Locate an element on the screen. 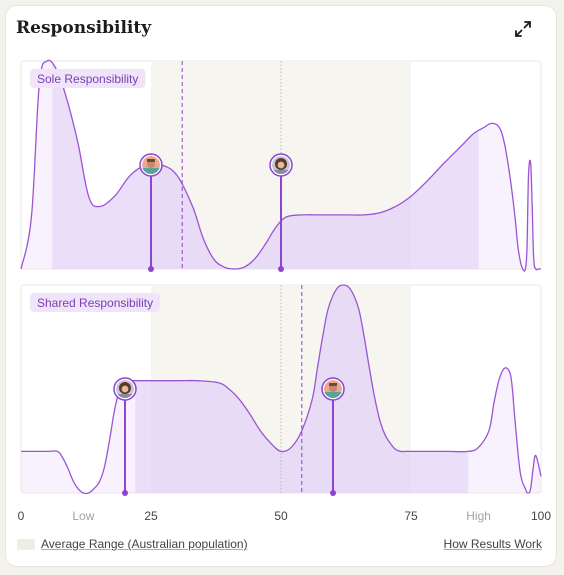  tick-label: High is located at coordinates (478, 516).